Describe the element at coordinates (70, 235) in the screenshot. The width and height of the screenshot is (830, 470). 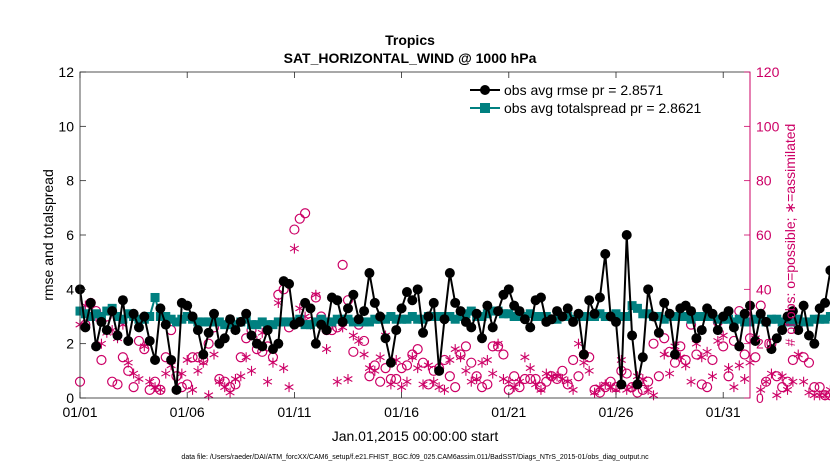
I see `left-tick-label: 6` at that location.